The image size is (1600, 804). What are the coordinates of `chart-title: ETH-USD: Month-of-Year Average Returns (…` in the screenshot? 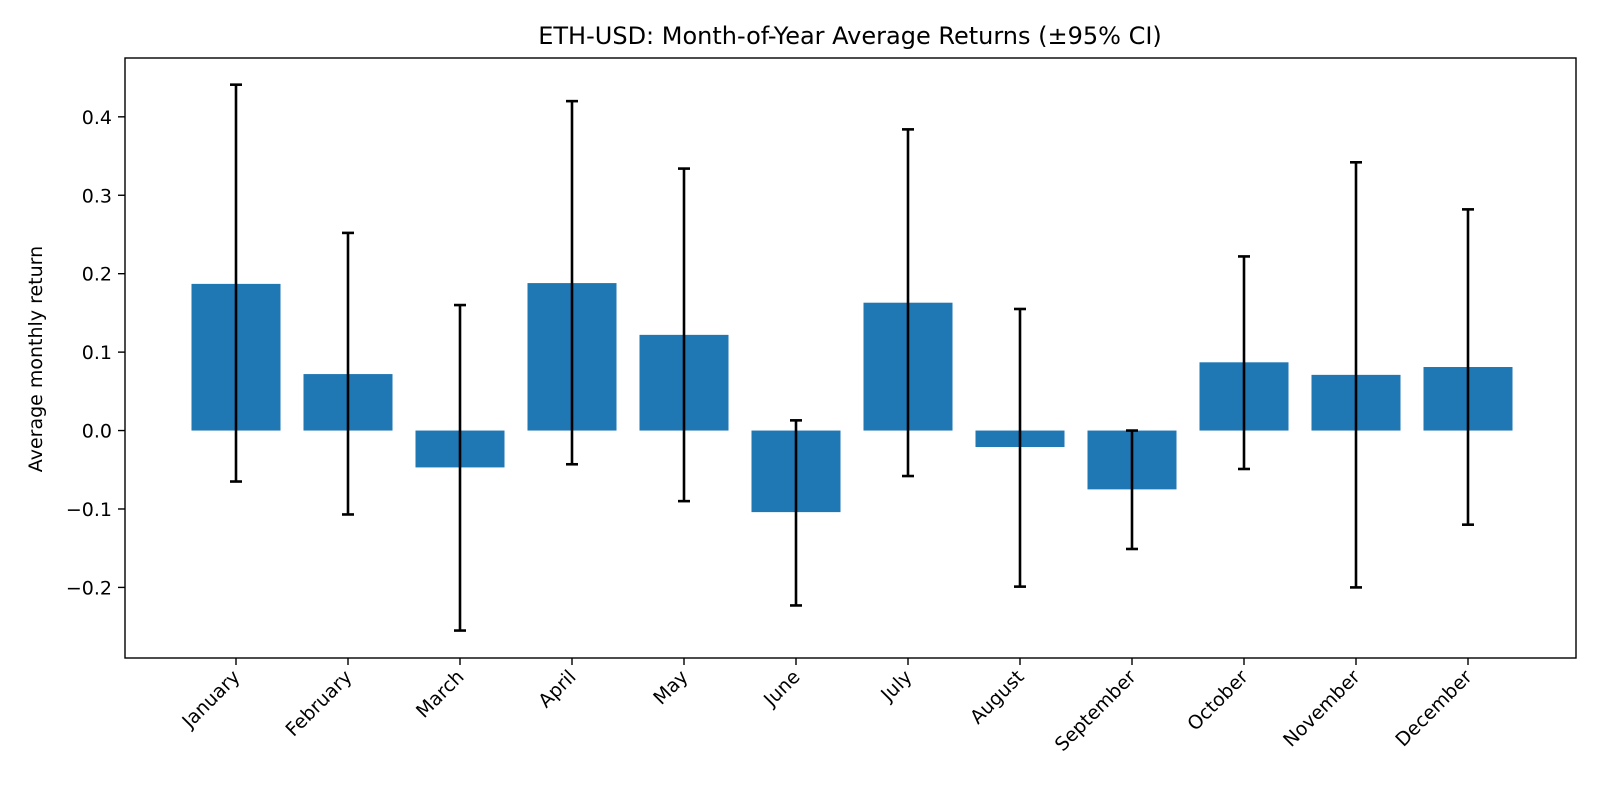 It's located at (850, 36).